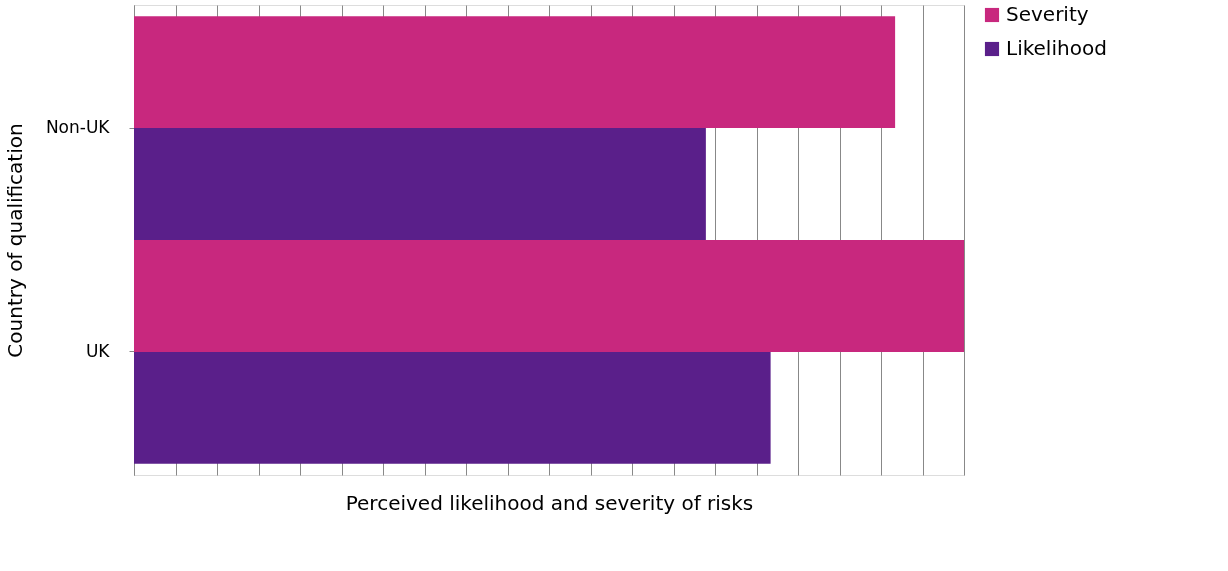 This screenshot has width=1228, height=571. I want to click on y-tick-label: Non-UK, so click(78, 127).